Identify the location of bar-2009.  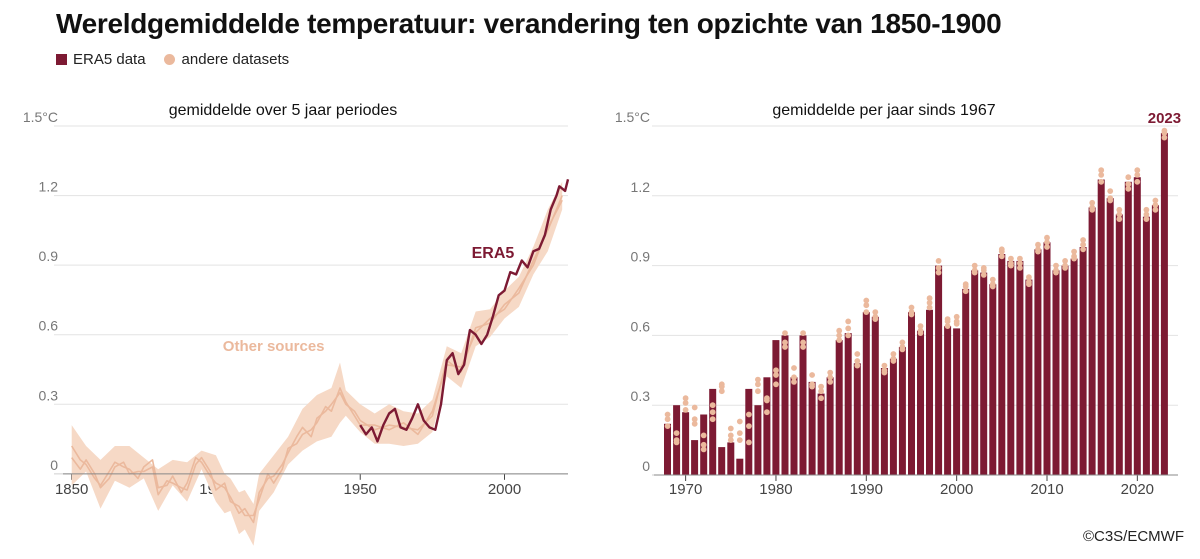
(1038, 362).